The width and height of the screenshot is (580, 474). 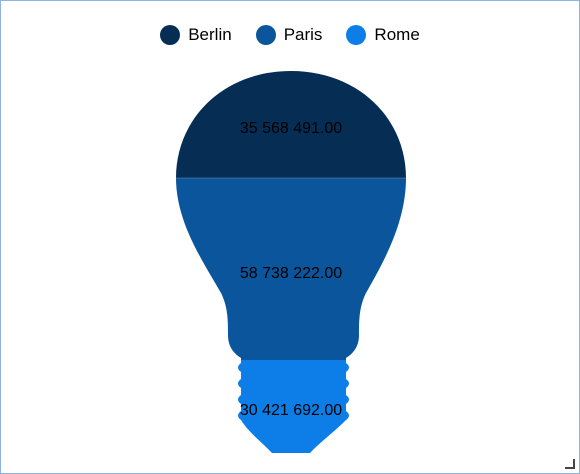 I want to click on legend-label-berlin: Berlin, so click(x=210, y=34).